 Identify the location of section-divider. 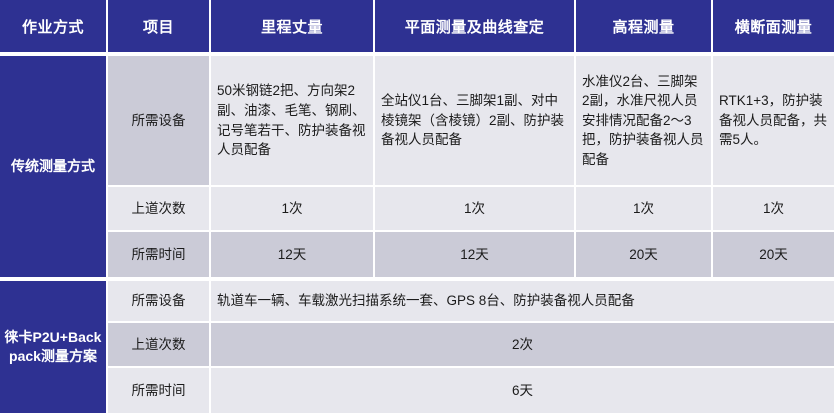
(417, 279).